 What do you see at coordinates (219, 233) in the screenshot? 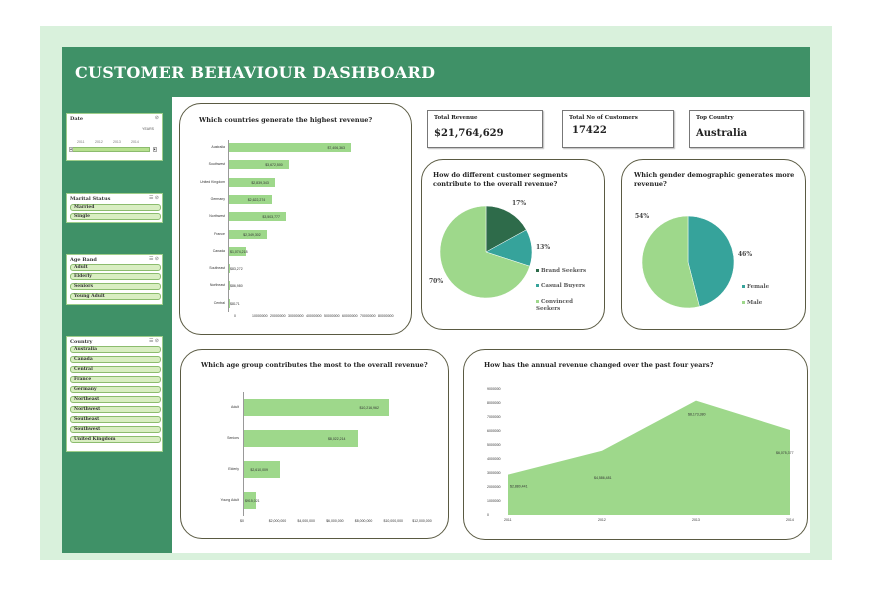
I see `category-label: France` at bounding box center [219, 233].